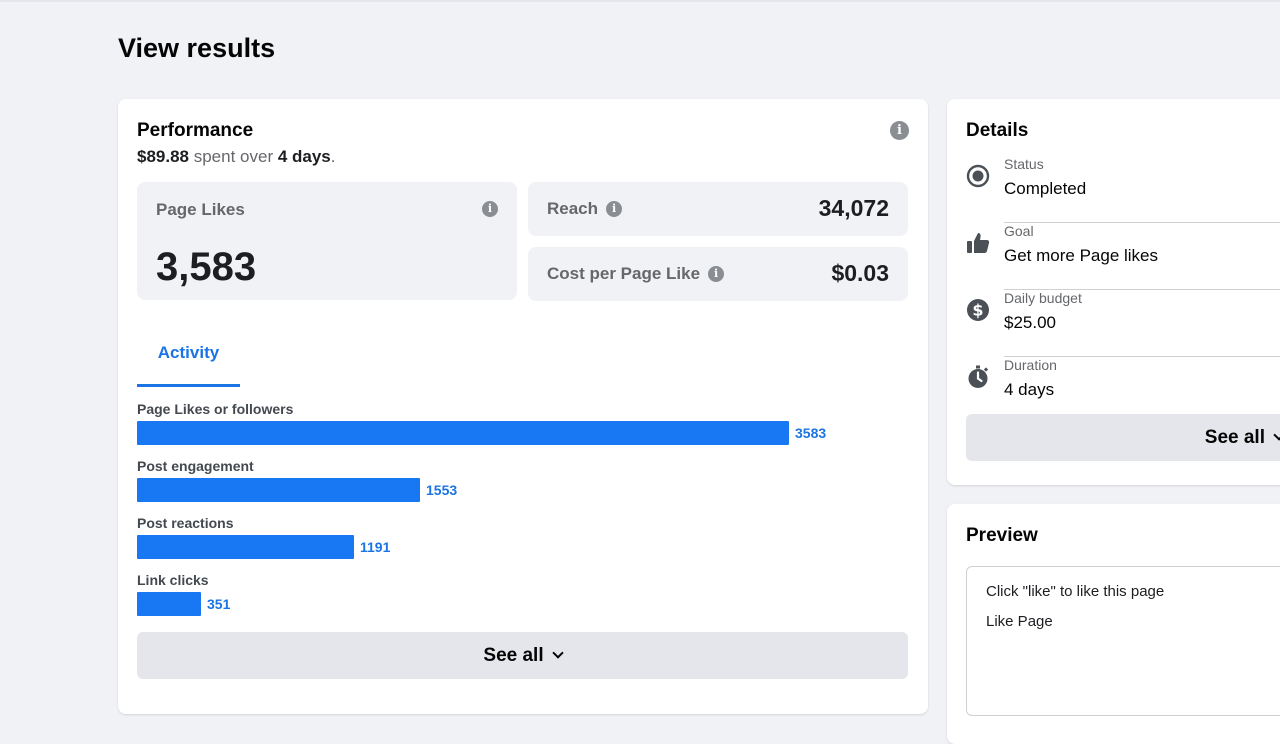 The width and height of the screenshot is (1280, 744). What do you see at coordinates (978, 376) in the screenshot?
I see `stopwatch-icon` at bounding box center [978, 376].